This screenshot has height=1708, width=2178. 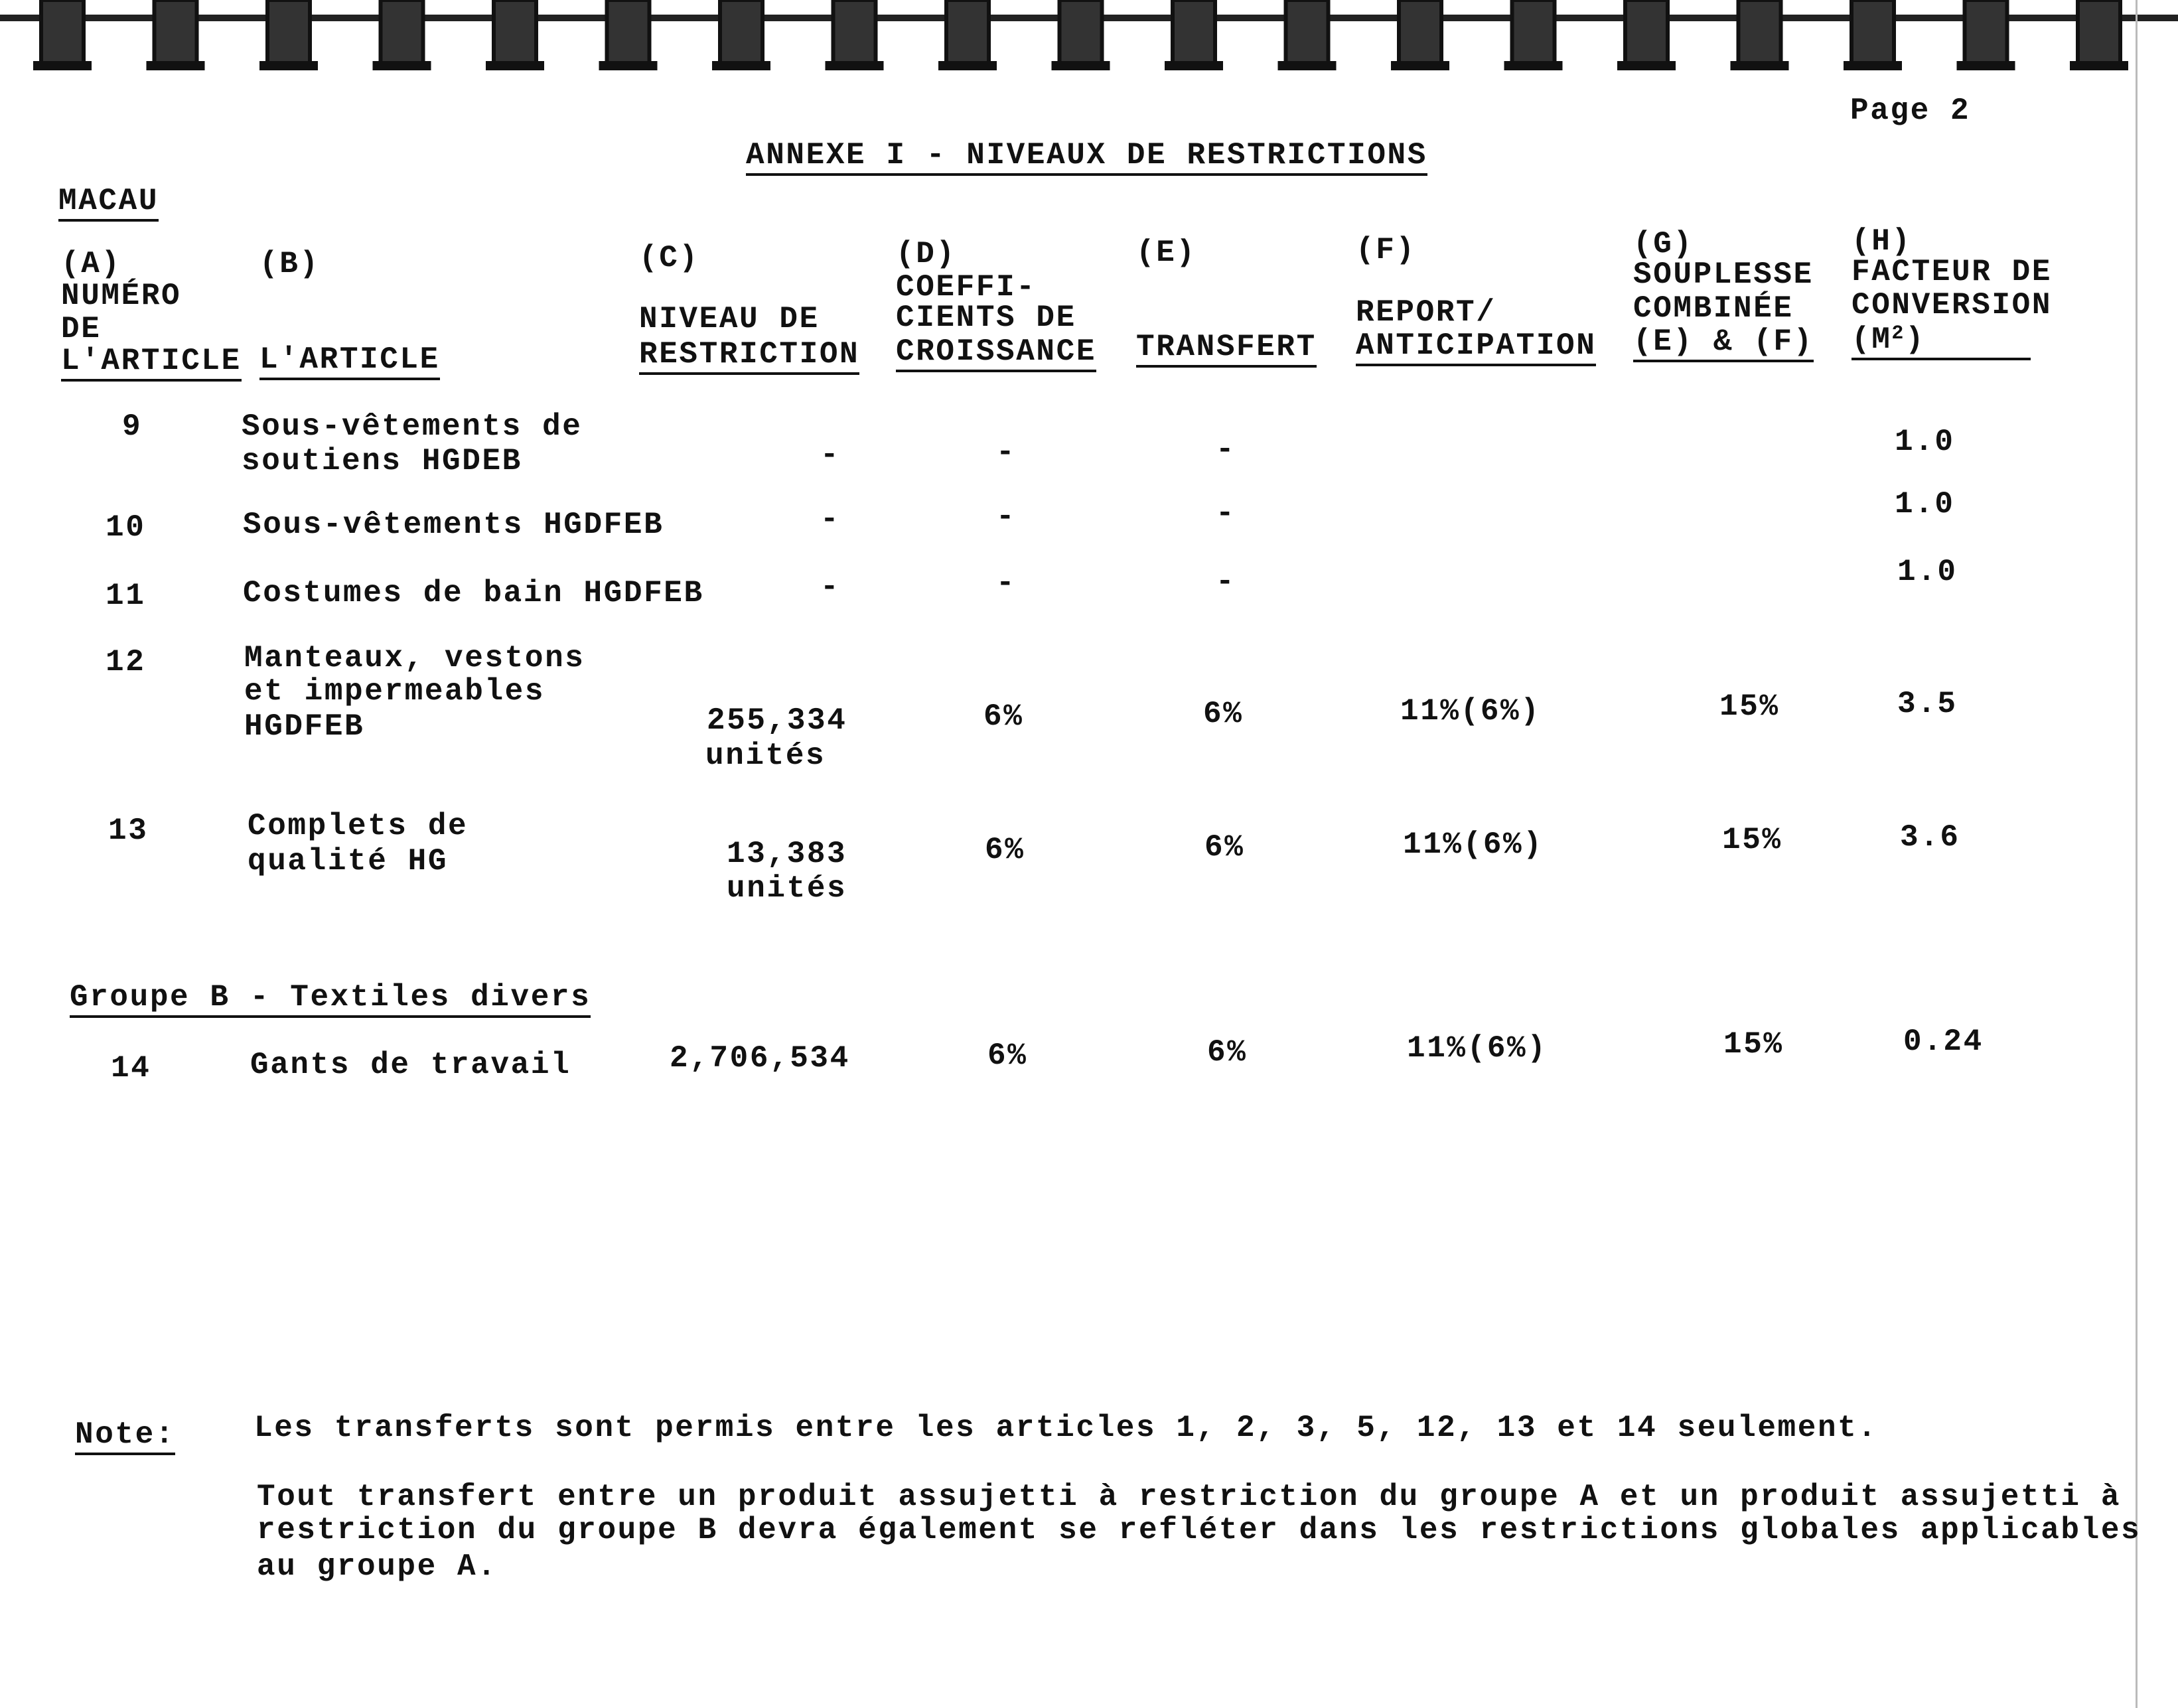 What do you see at coordinates (382, 461) in the screenshot?
I see `article-desc: soutiens HGDEB` at bounding box center [382, 461].